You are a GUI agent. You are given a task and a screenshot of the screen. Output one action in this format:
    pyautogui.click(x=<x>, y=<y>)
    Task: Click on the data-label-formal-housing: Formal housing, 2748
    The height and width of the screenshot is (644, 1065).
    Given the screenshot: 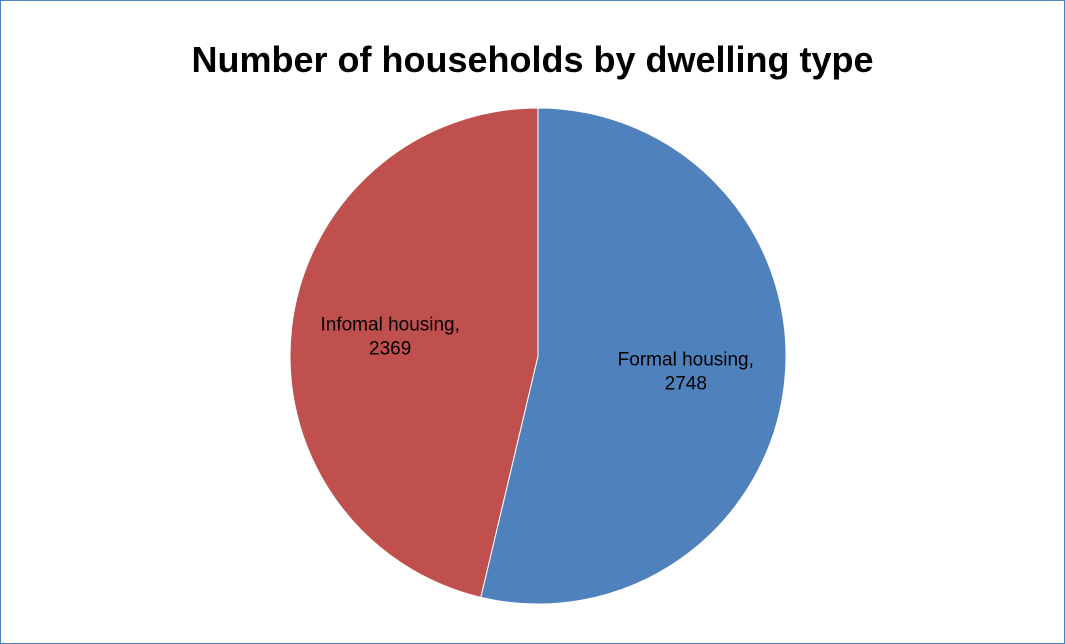 What is the action you would take?
    pyautogui.click(x=686, y=371)
    